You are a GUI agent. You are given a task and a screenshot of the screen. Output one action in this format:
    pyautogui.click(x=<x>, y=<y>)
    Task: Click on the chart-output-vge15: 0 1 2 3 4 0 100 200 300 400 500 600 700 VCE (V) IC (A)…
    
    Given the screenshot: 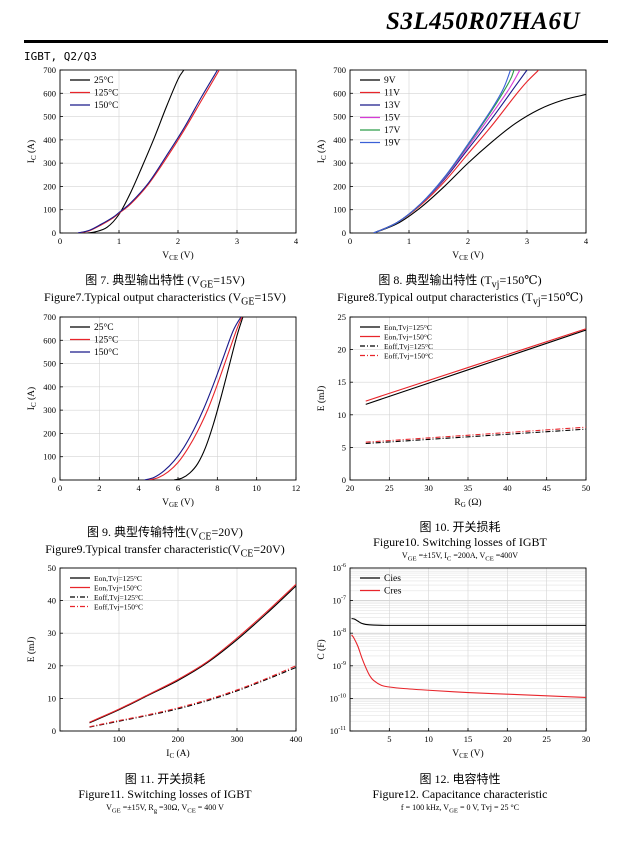 What is the action you would take?
    pyautogui.click(x=162, y=163)
    